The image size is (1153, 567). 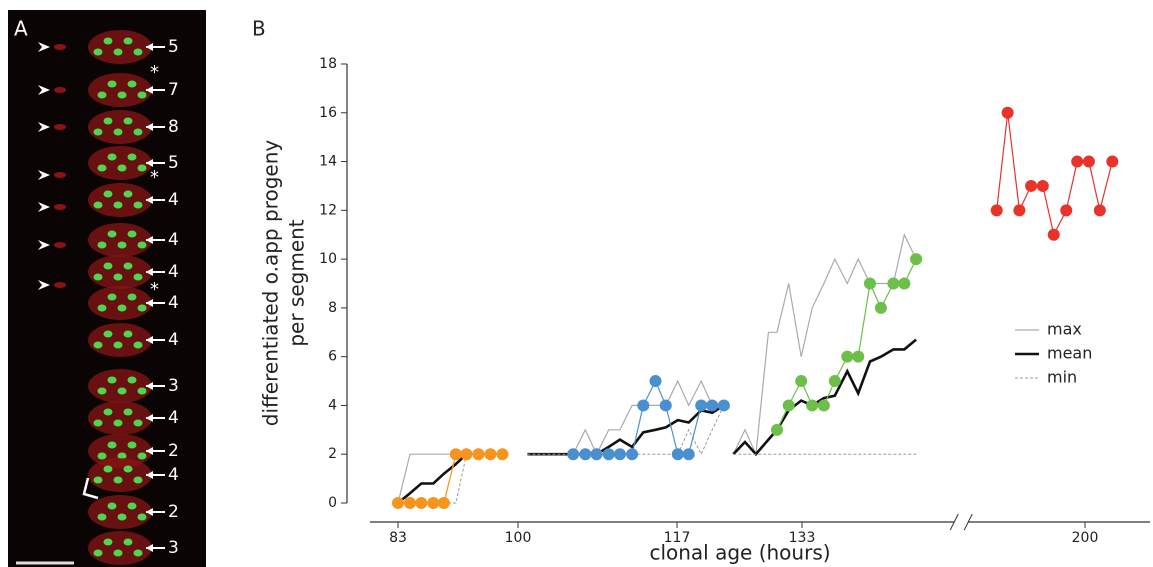 I want to click on cells, so click(x=120, y=297).